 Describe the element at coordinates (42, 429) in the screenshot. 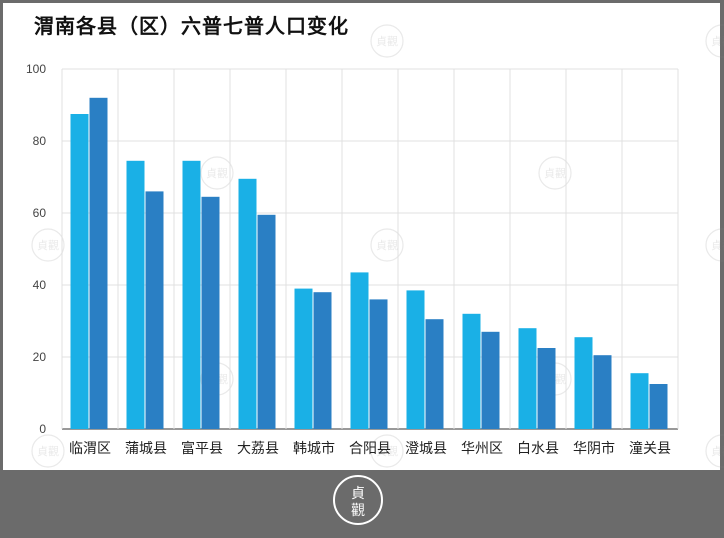

I see `y-tick-label: 0` at that location.